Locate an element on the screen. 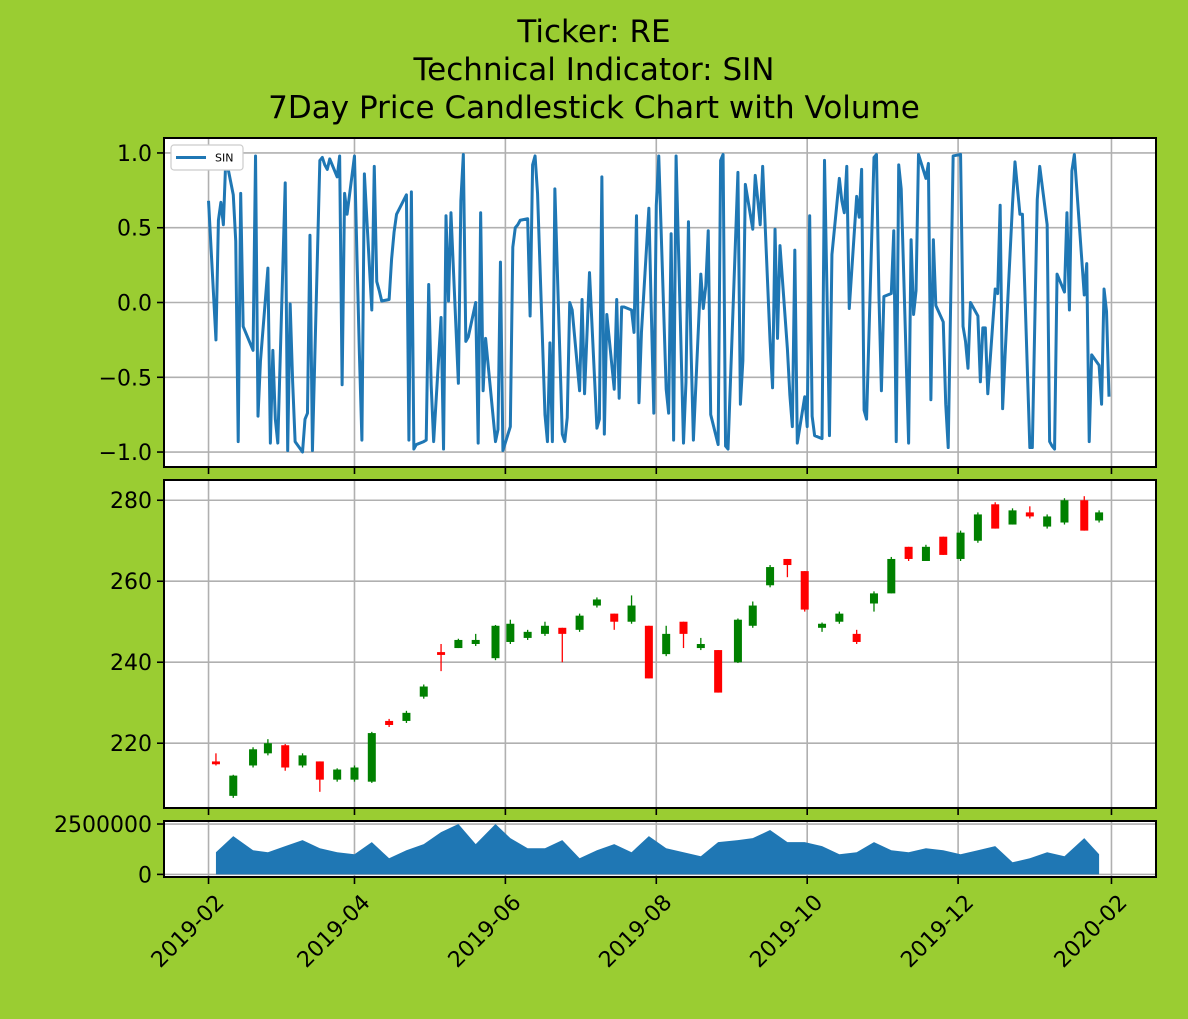  date-tick-label: 2019-08 is located at coordinates (636, 931).